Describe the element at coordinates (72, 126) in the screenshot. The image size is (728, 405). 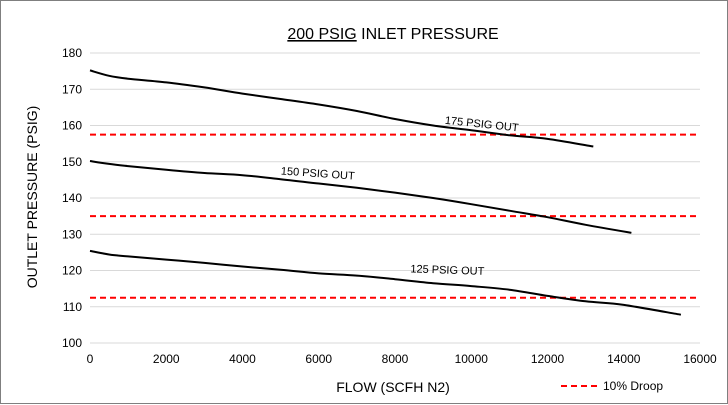
I see `y-tick-160: 160` at that location.